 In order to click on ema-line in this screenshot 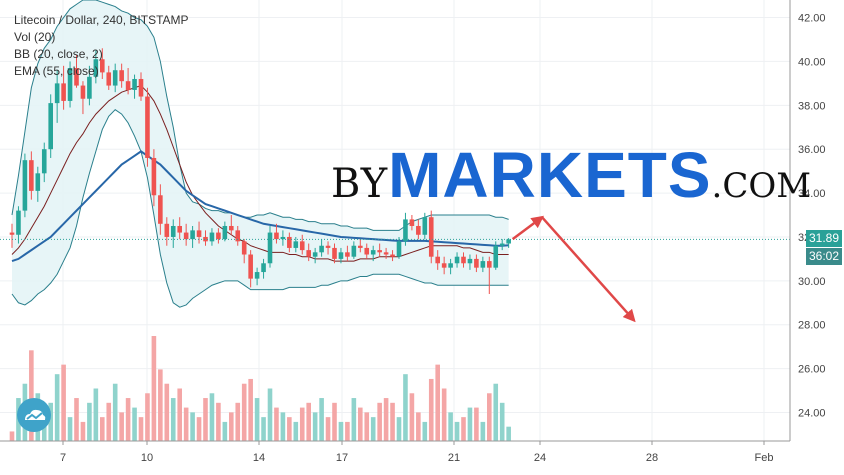, I will do `click(260, 206)`.